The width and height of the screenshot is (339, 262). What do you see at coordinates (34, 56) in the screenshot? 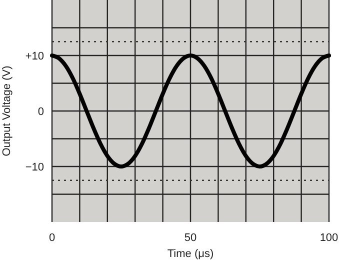
I see `y-tick-label: +10` at bounding box center [34, 56].